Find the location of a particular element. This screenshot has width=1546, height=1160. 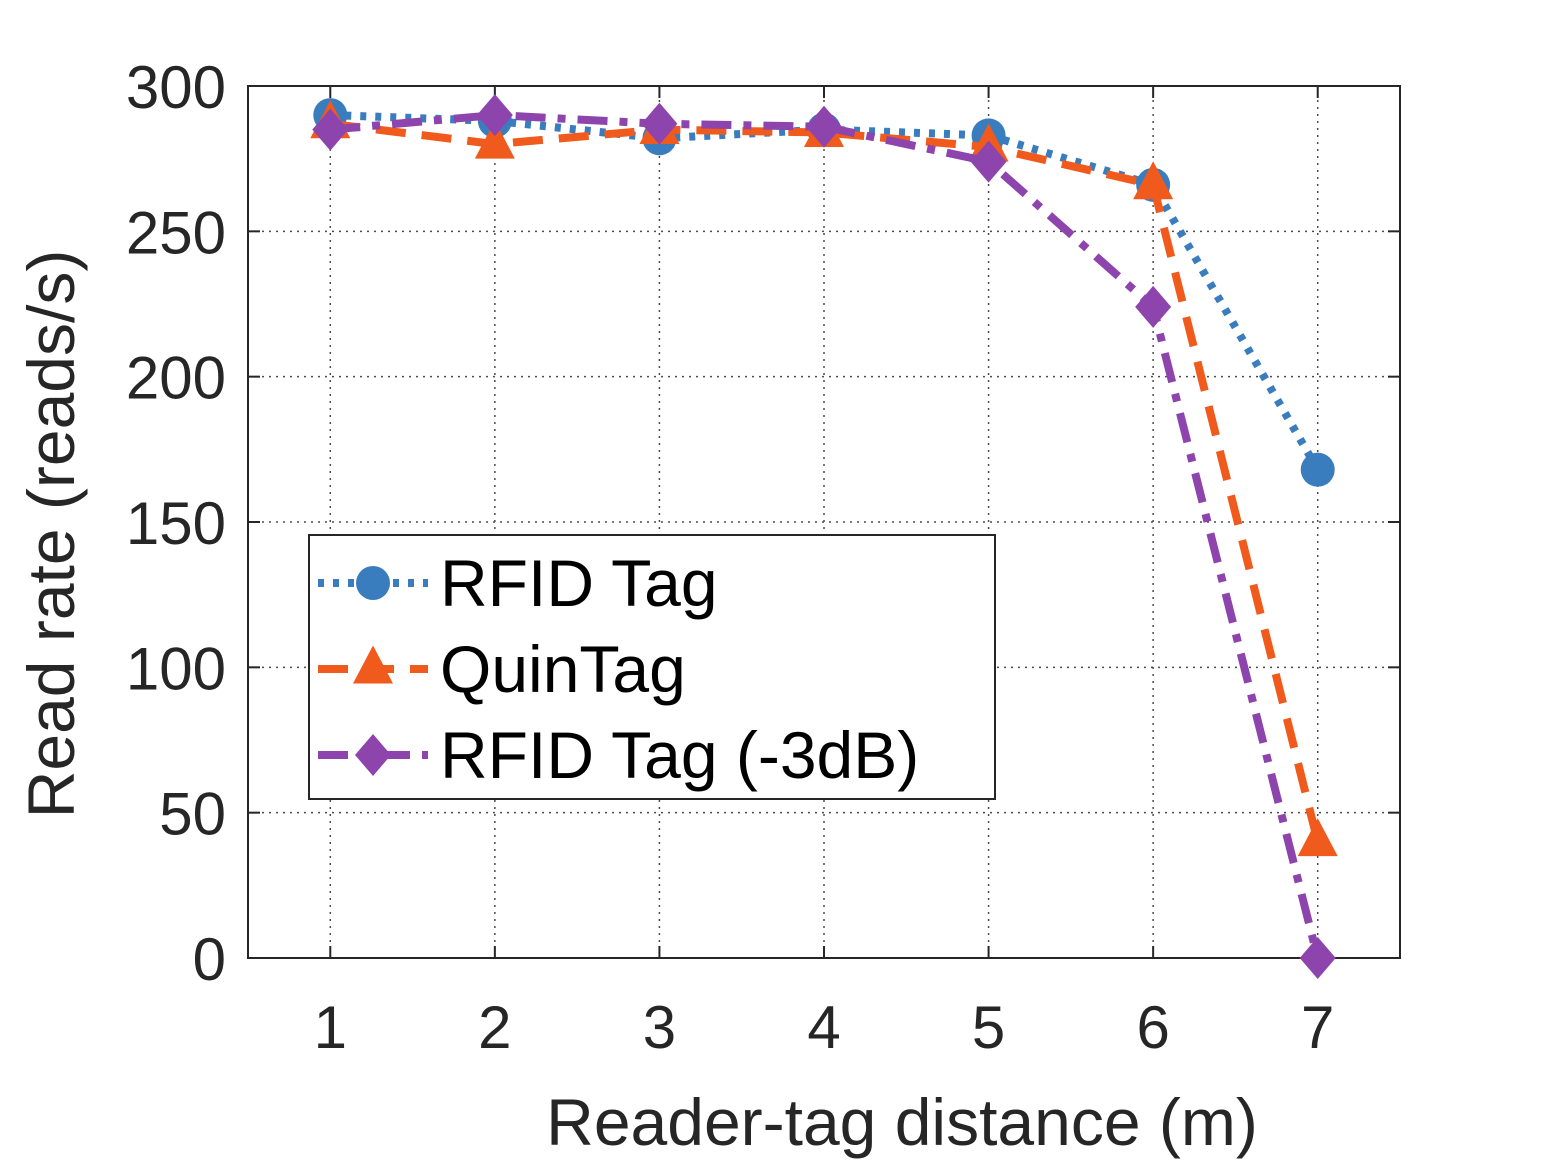

y-tick-label: 0 is located at coordinates (209, 959).